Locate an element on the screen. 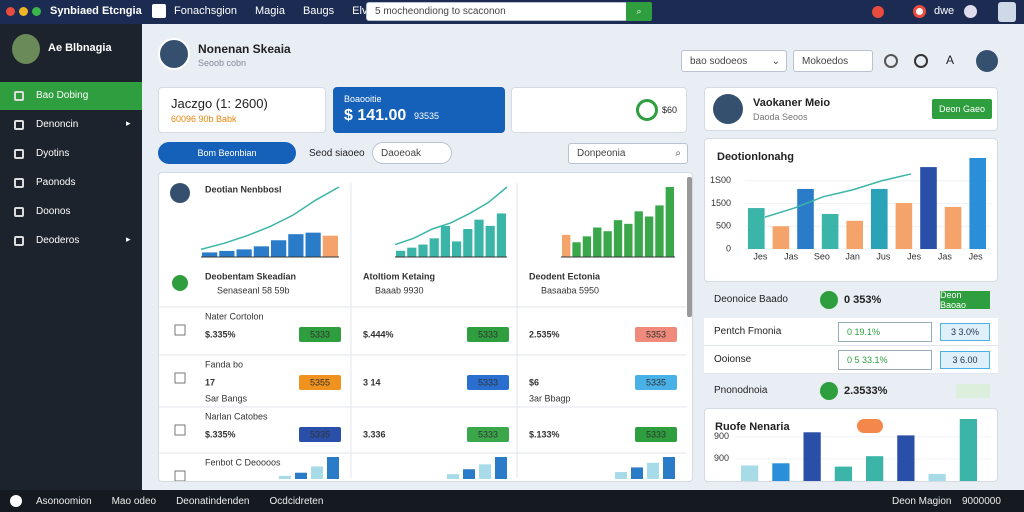 This screenshot has height=512, width=1024. tab: Baugs is located at coordinates (318, 11).